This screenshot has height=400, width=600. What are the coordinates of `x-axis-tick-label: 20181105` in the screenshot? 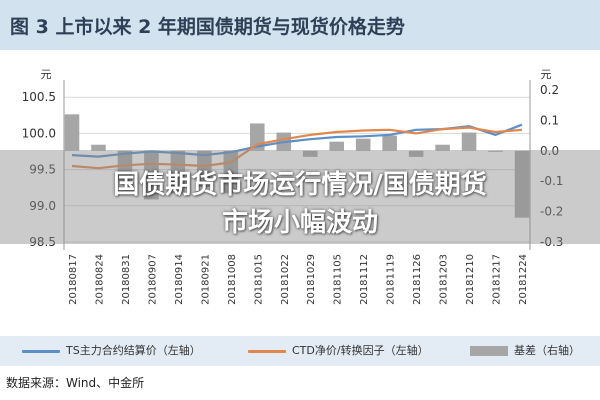 It's located at (338, 279).